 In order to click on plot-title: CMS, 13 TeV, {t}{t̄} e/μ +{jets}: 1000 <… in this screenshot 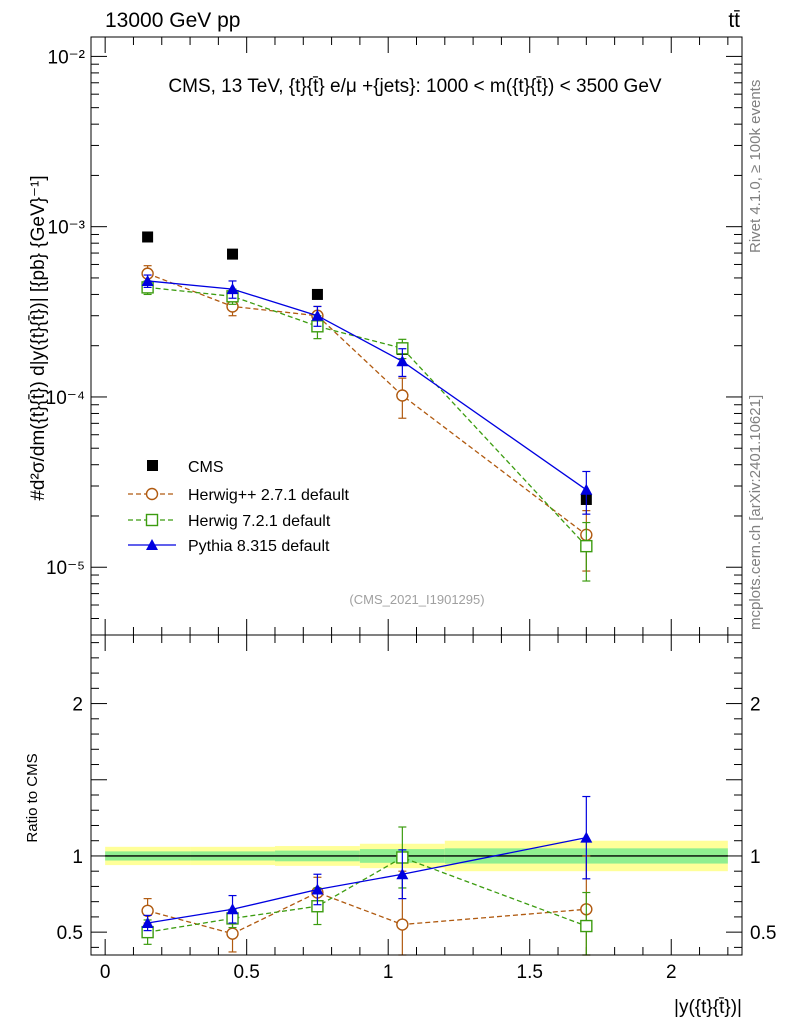, I will do `click(414, 86)`.